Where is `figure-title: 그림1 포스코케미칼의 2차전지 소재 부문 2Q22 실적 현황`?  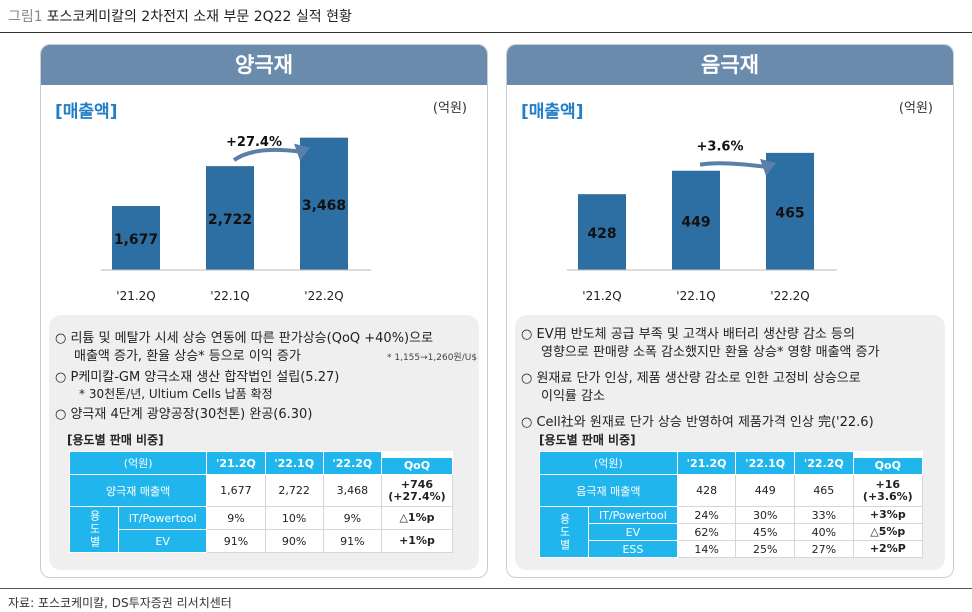 figure-title: 그림1 포스코케미칼의 2차전지 소재 부문 2Q22 실적 현황 is located at coordinates (180, 16).